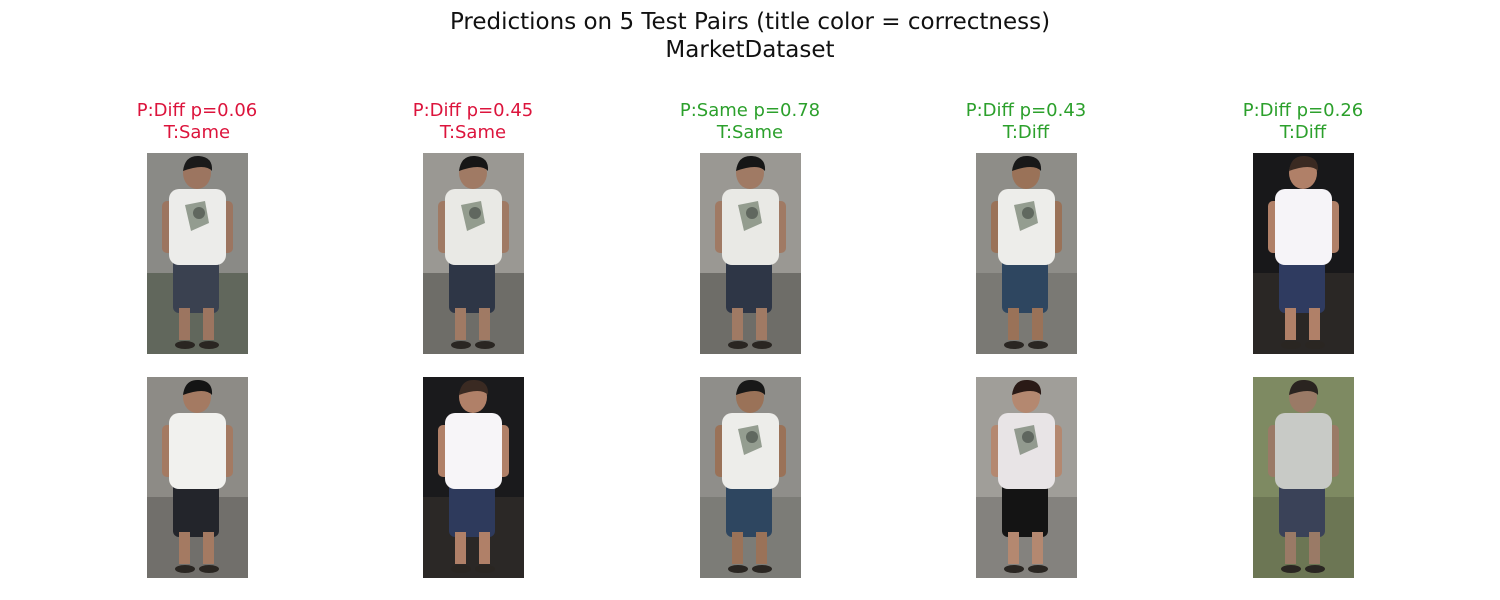 The image size is (1500, 600). I want to click on prediction-label: P:Same p=0.78, so click(750, 110).